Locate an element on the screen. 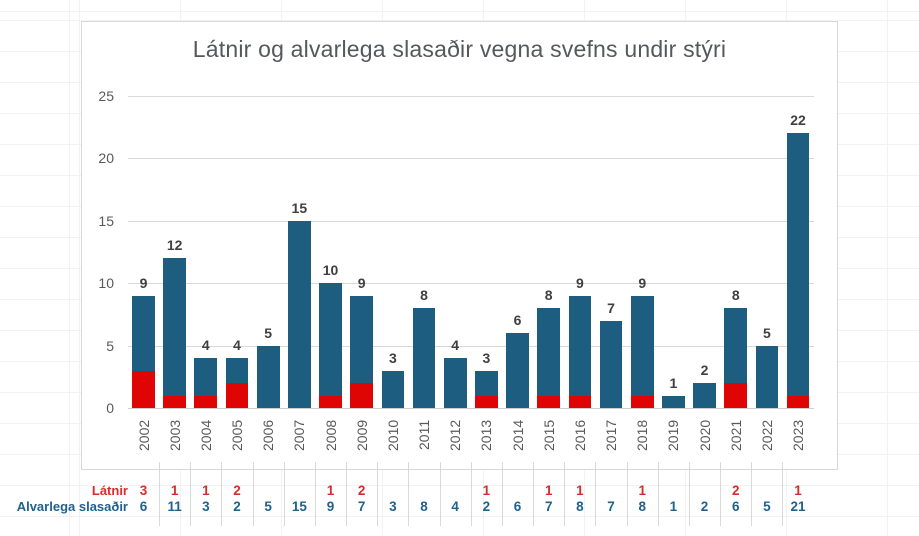 This screenshot has width=919, height=536. data-table-cell-alvarlega-2021: 6 is located at coordinates (735, 506).